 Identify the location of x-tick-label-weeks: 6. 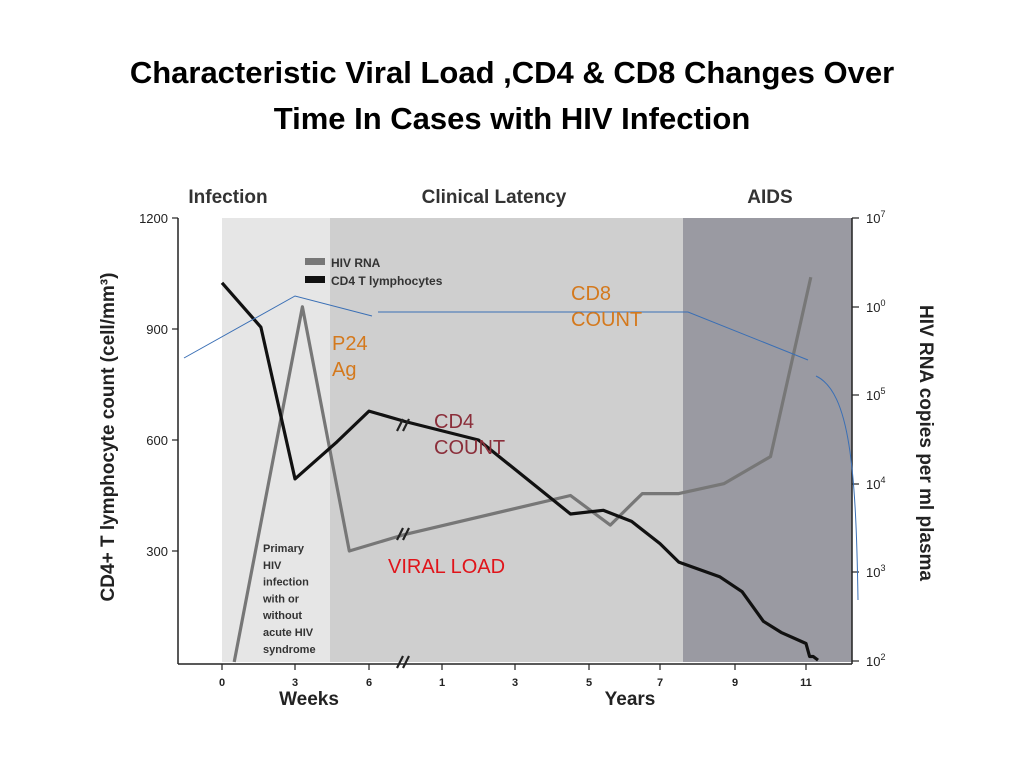
(369, 683).